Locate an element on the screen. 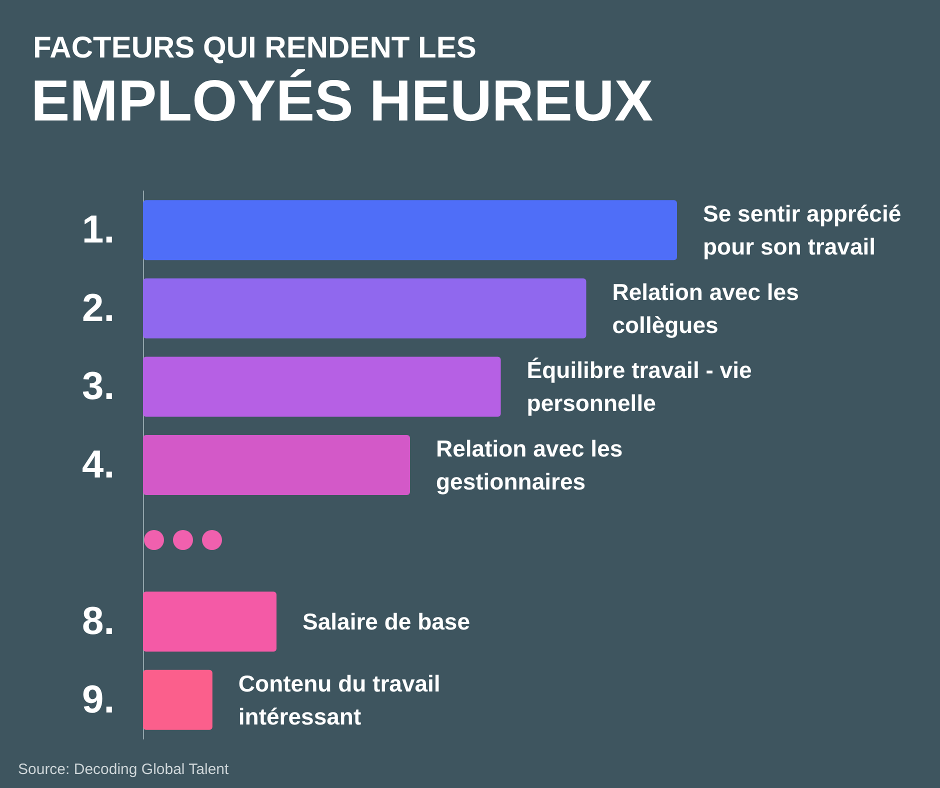 The height and width of the screenshot is (788, 940). chart-subtitle: FACTEURS QUI RENDENT LES is located at coordinates (254, 48).